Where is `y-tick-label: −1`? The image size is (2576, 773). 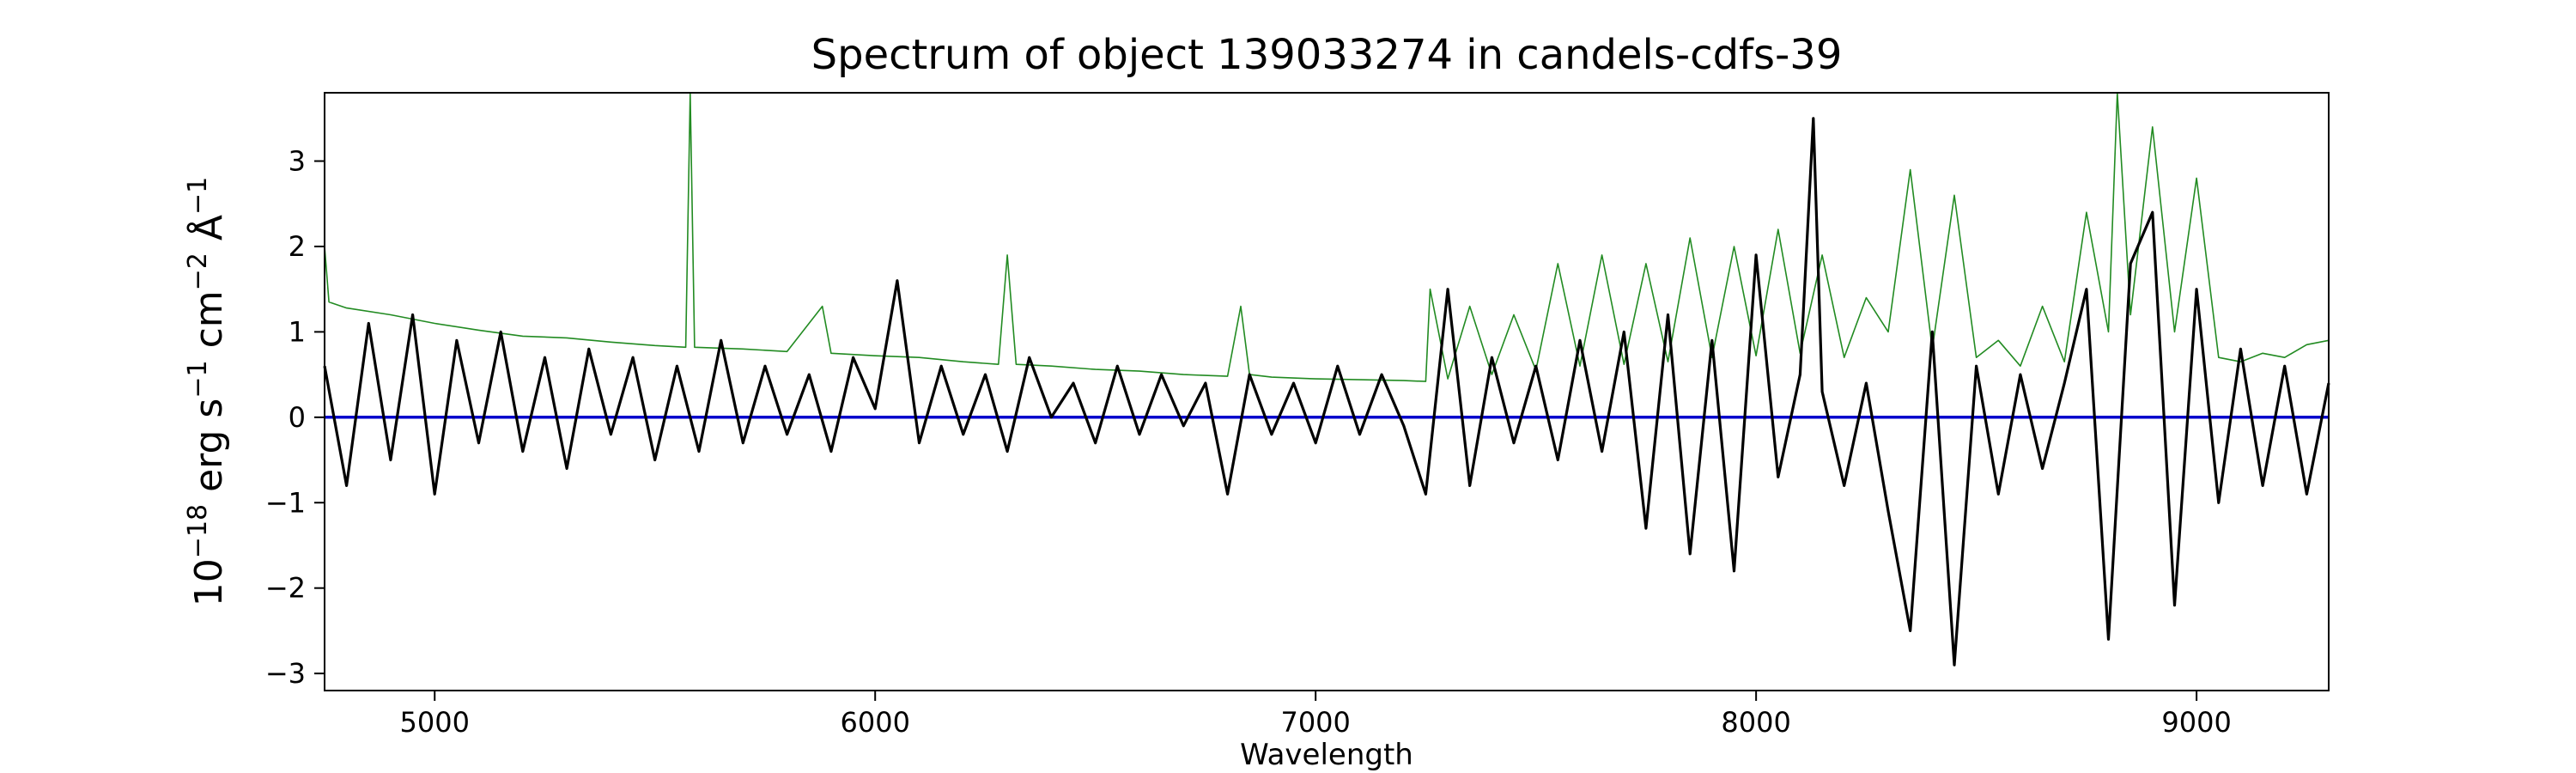
y-tick-label: −1 is located at coordinates (285, 502).